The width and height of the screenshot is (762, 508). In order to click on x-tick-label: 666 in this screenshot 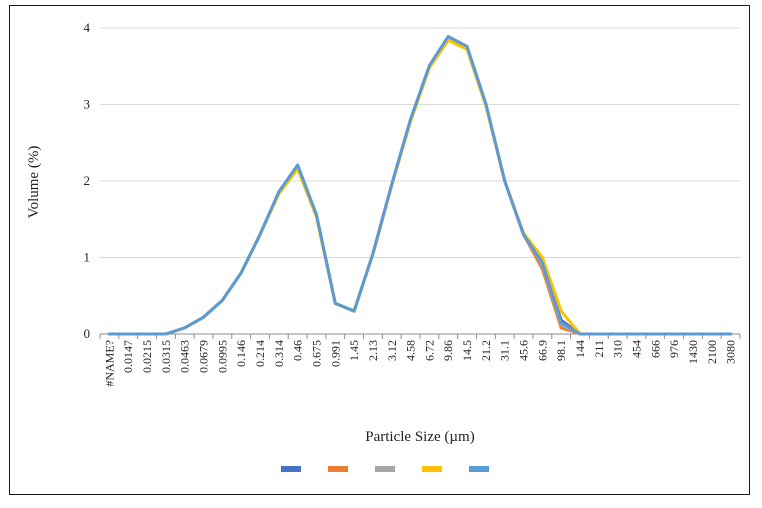, I will do `click(655, 349)`.